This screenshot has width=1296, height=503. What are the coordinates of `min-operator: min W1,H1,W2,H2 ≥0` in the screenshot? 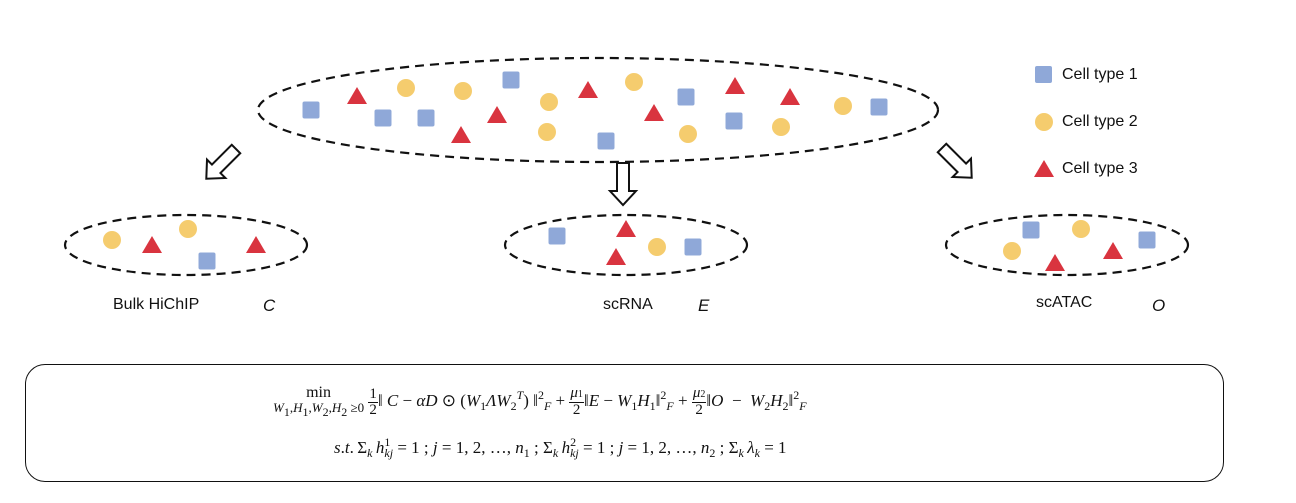 It's located at (319, 402).